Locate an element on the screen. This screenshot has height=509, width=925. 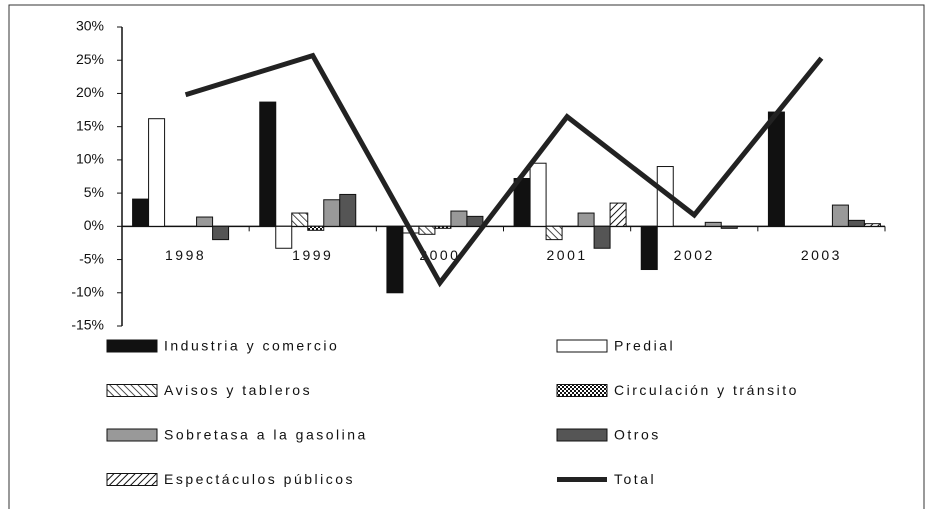
x-tick-label: 2002 is located at coordinates (694, 255).